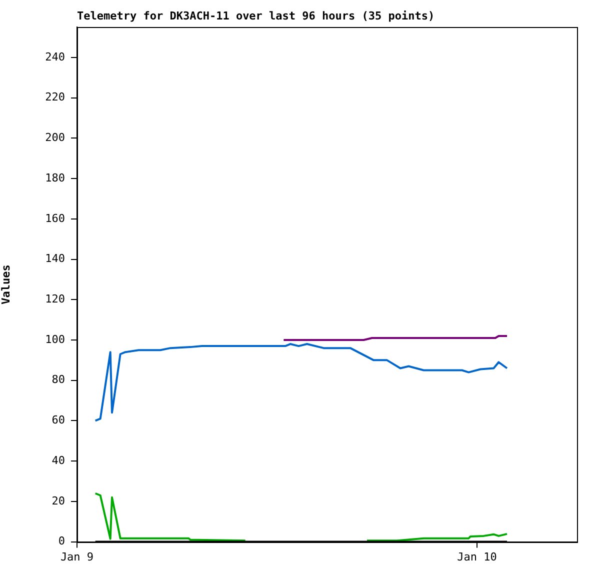 The image size is (597, 579). What do you see at coordinates (55, 299) in the screenshot?
I see `y-tick-label: 120` at bounding box center [55, 299].